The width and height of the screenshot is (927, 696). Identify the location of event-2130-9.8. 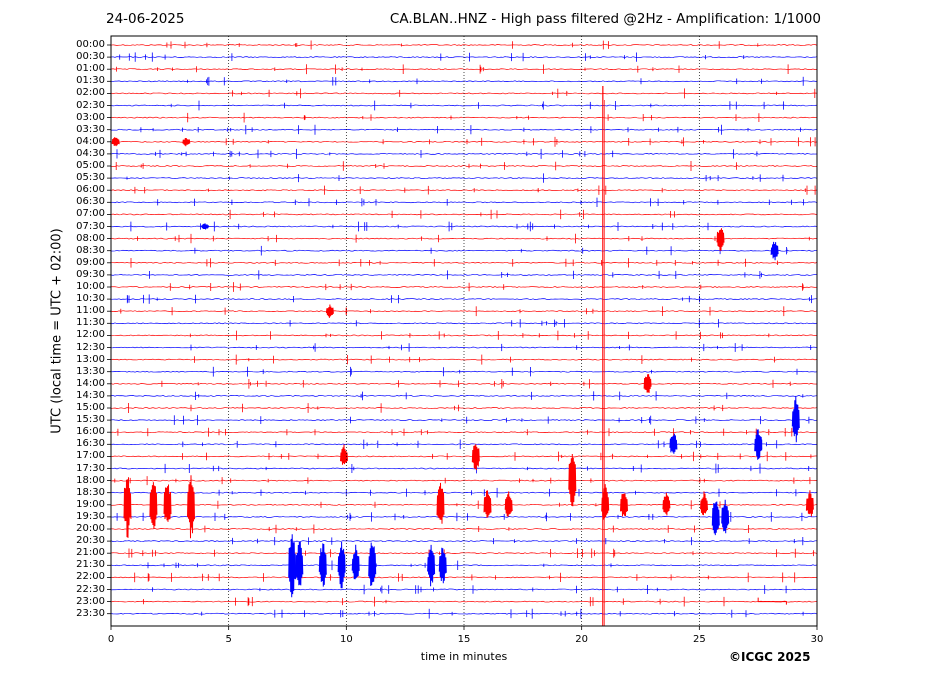
(341, 565).